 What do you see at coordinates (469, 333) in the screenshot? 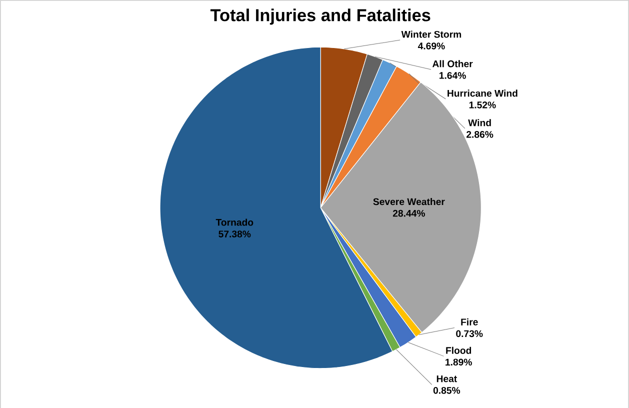
I see `data-label: 0.73%` at bounding box center [469, 333].